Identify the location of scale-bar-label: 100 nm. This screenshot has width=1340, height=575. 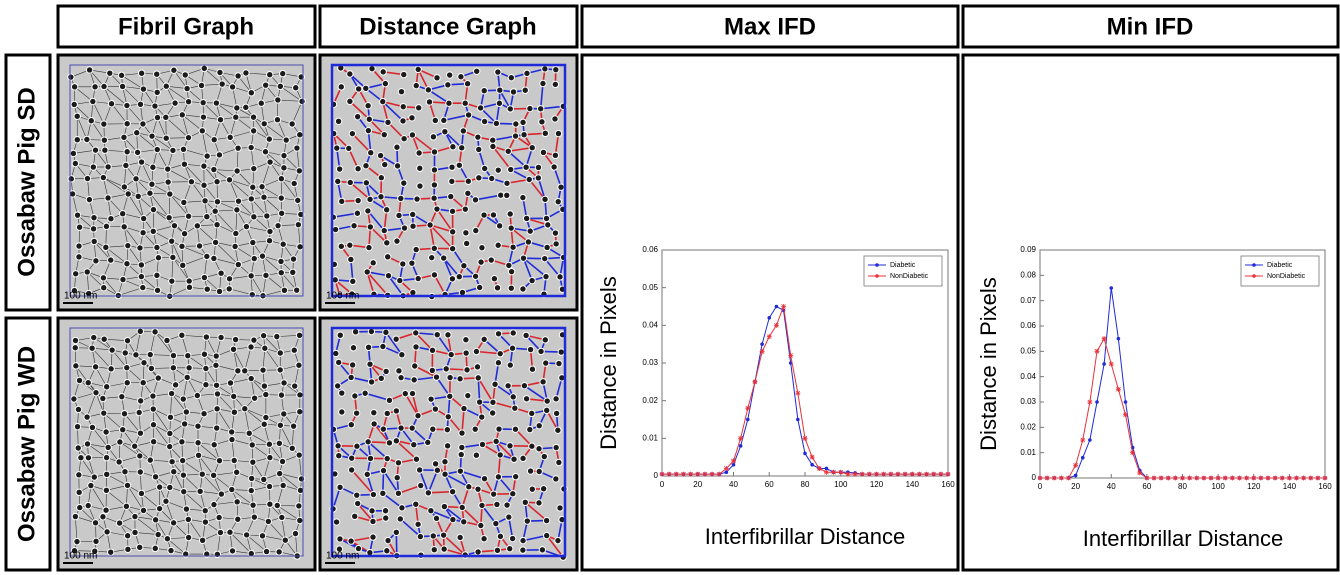
(342, 296).